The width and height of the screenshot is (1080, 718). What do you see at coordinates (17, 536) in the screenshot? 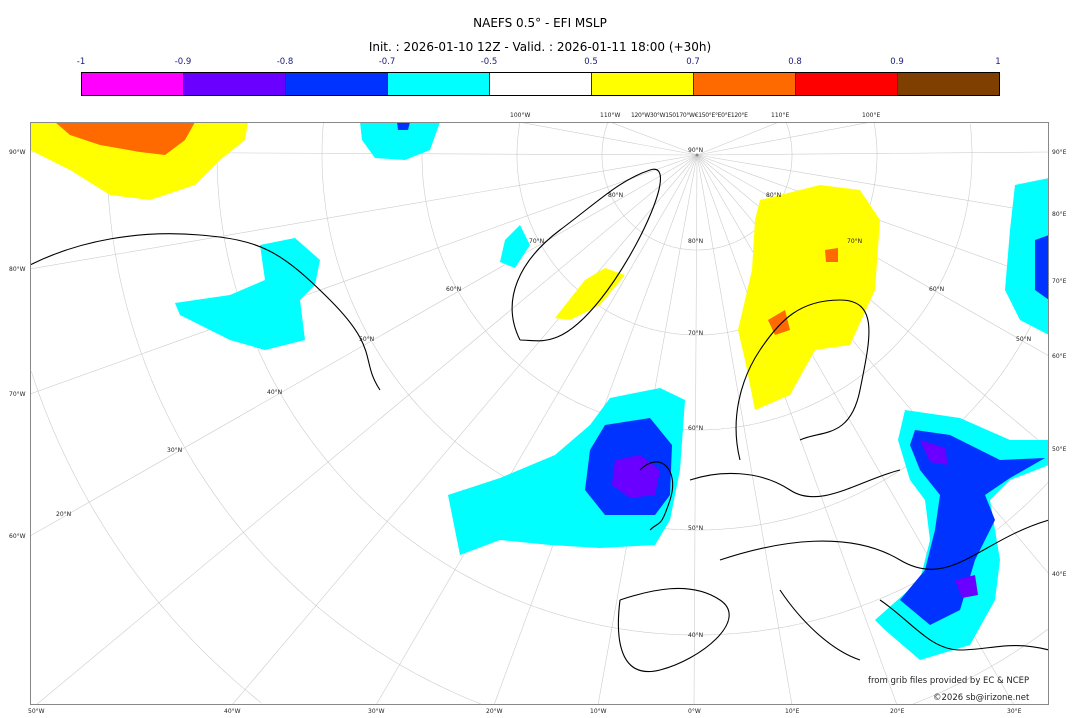
I see `lon-label: 60°W` at bounding box center [17, 536].